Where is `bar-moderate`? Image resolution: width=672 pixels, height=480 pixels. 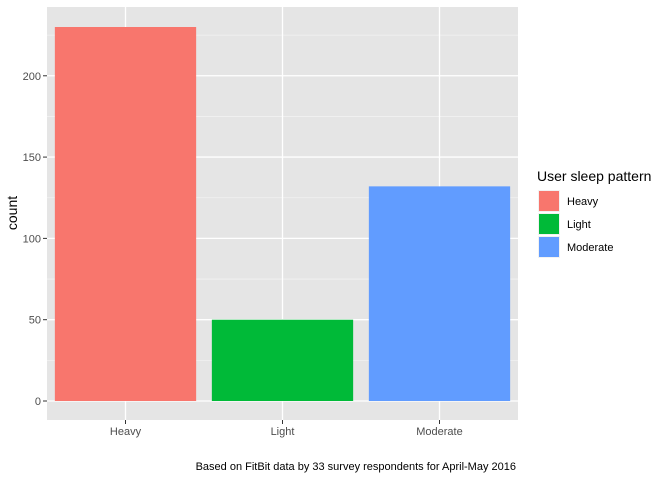 bar-moderate is located at coordinates (439, 293).